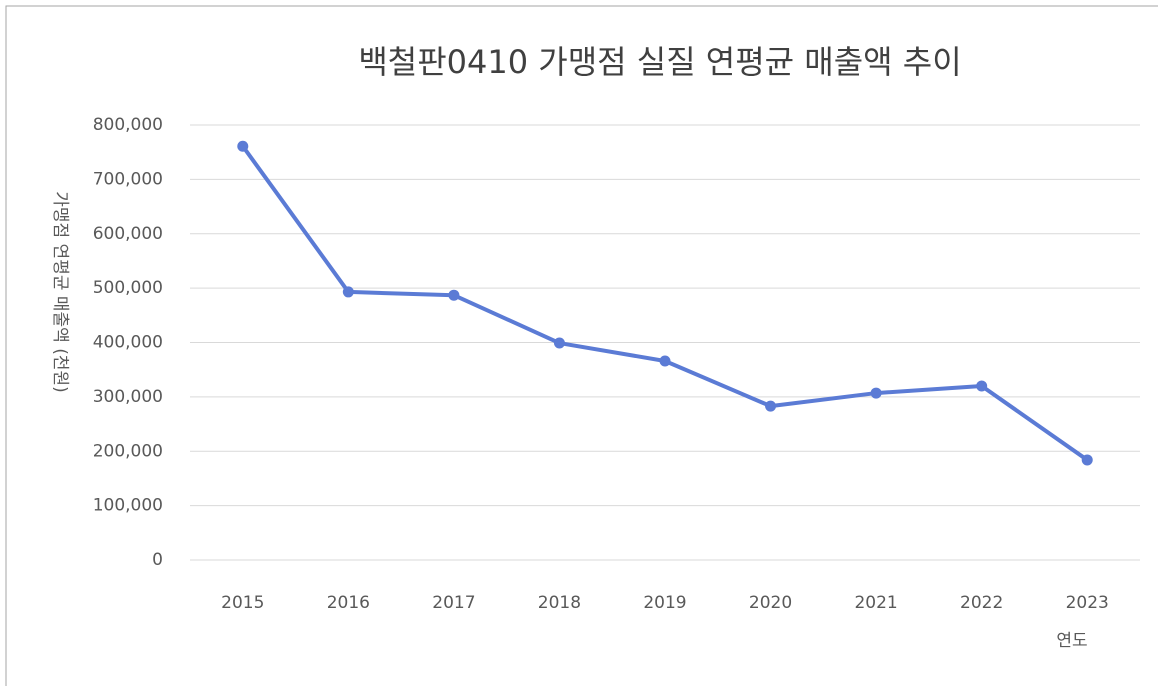  Describe the element at coordinates (664, 603) in the screenshot. I see `x-tick-label: 2019` at that location.